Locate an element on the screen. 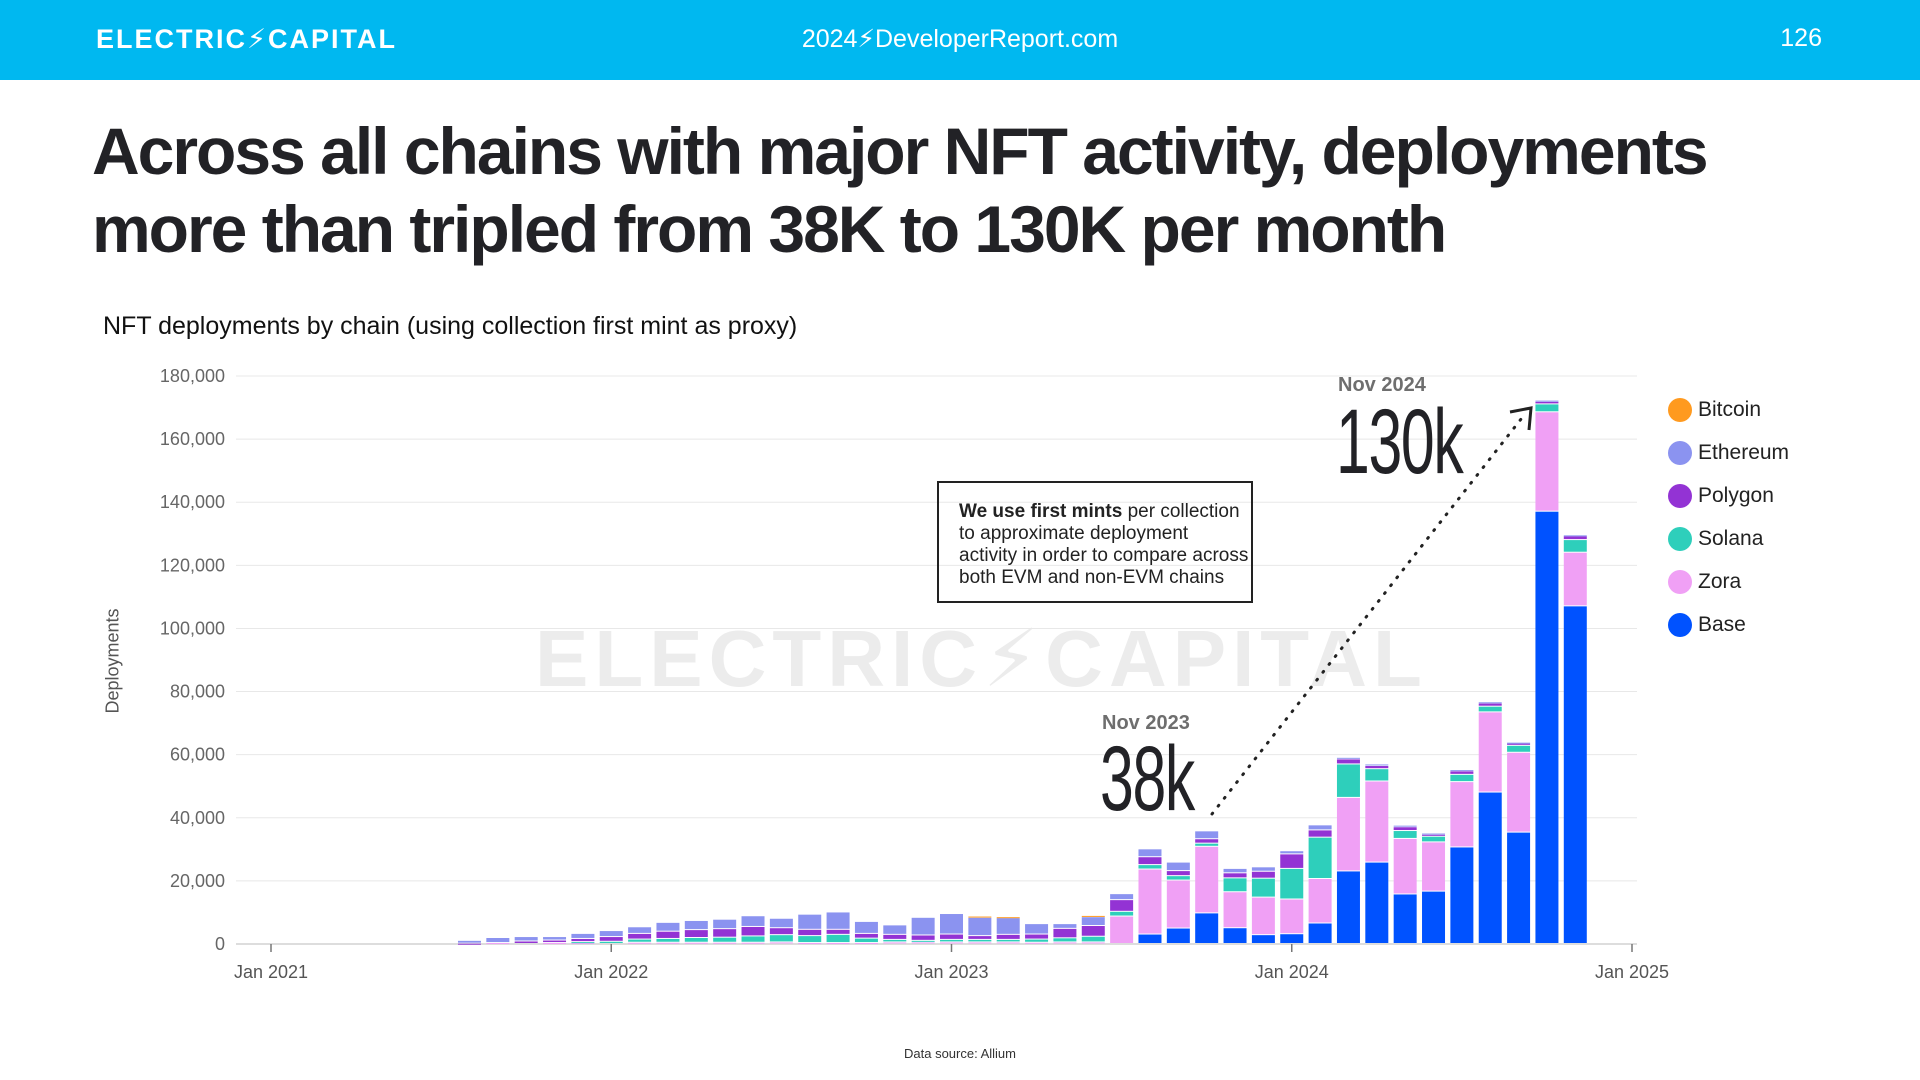 Image resolution: width=1920 pixels, height=1080 pixels. legend-item-polygon: Polygon is located at coordinates (1728, 495).